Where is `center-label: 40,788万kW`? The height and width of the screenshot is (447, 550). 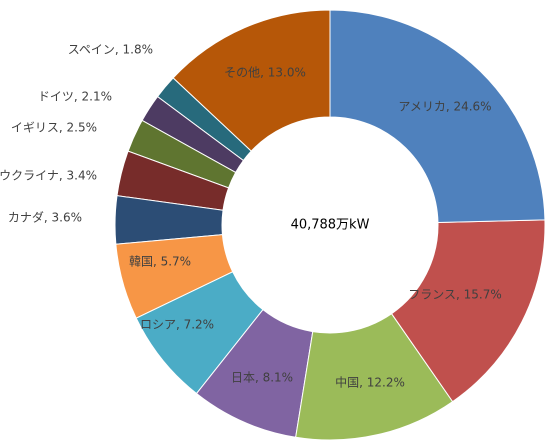 center-label: 40,788万kW is located at coordinates (330, 225).